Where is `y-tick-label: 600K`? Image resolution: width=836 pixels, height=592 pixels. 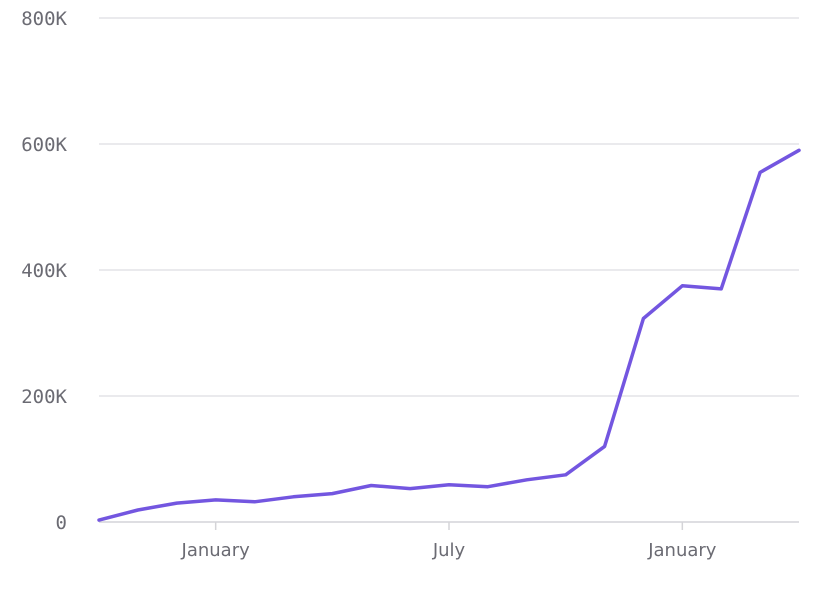 y-tick-label: 600K is located at coordinates (44, 145).